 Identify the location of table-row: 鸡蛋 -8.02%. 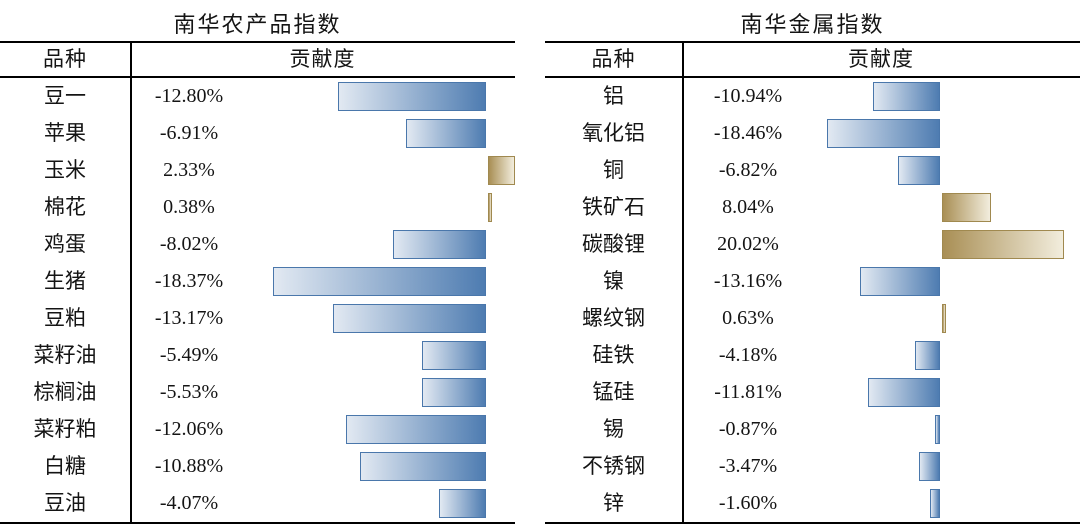
(257, 244).